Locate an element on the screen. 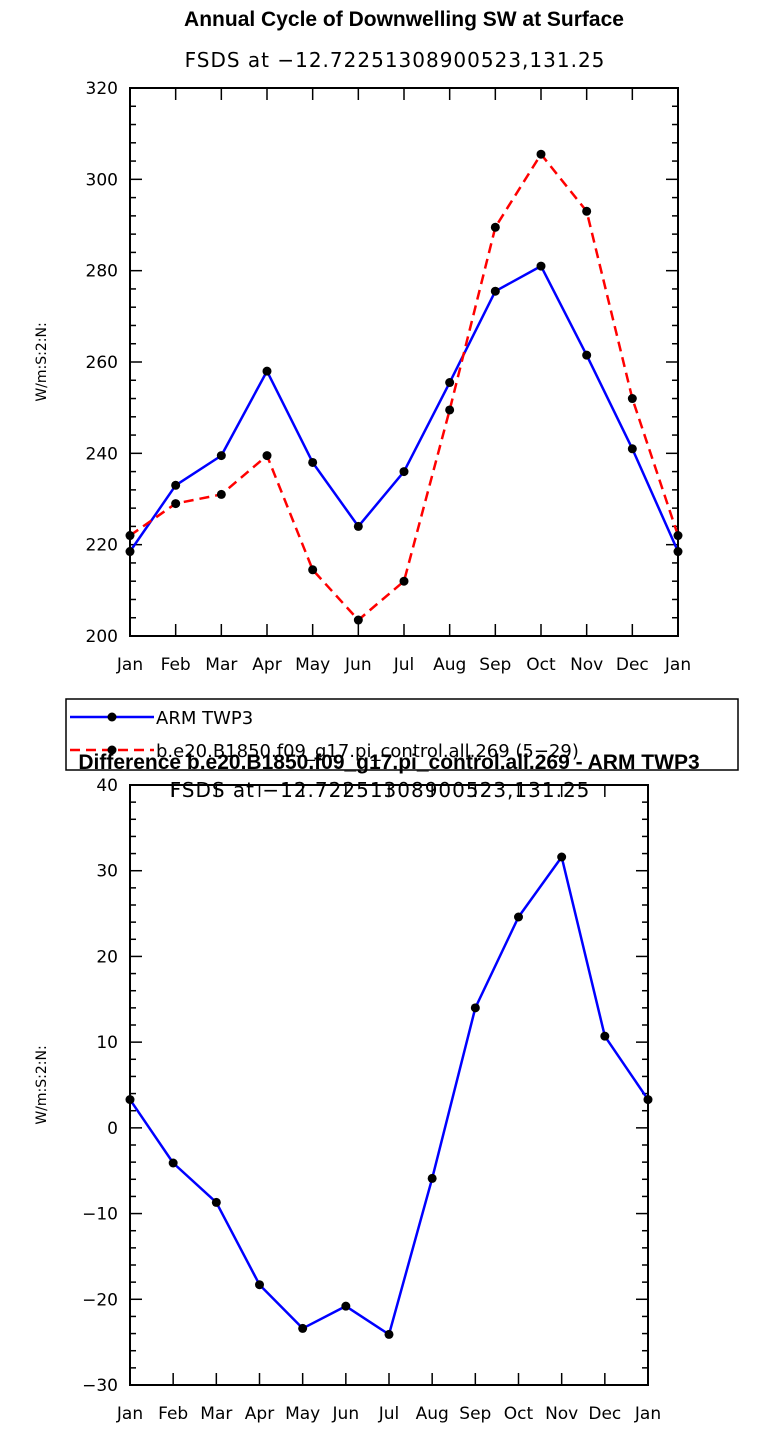 The width and height of the screenshot is (778, 1437). legend-label: ARM TWP3 is located at coordinates (204, 718).